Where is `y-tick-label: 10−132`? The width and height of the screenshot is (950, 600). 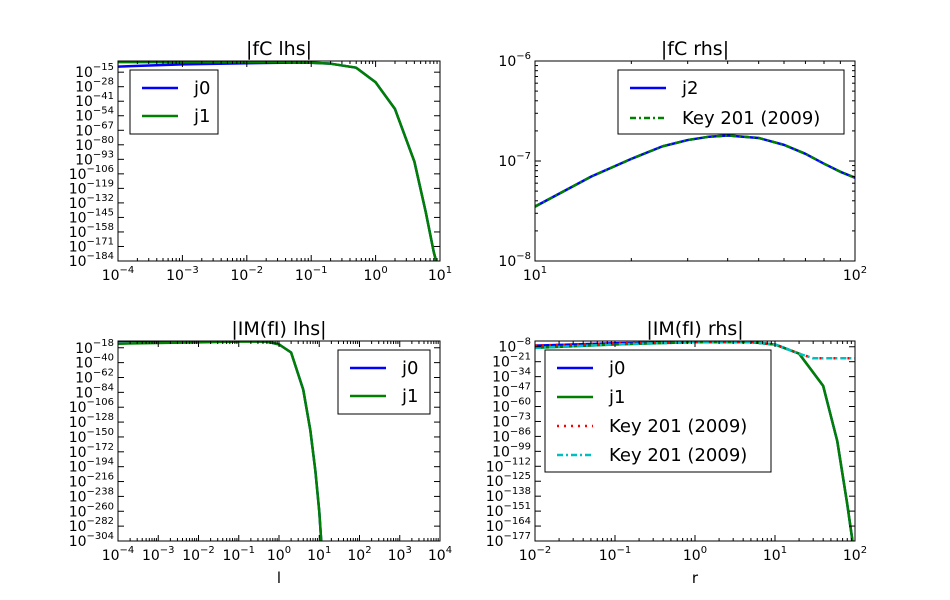
y-tick-label: 10−132 is located at coordinates (91, 202).